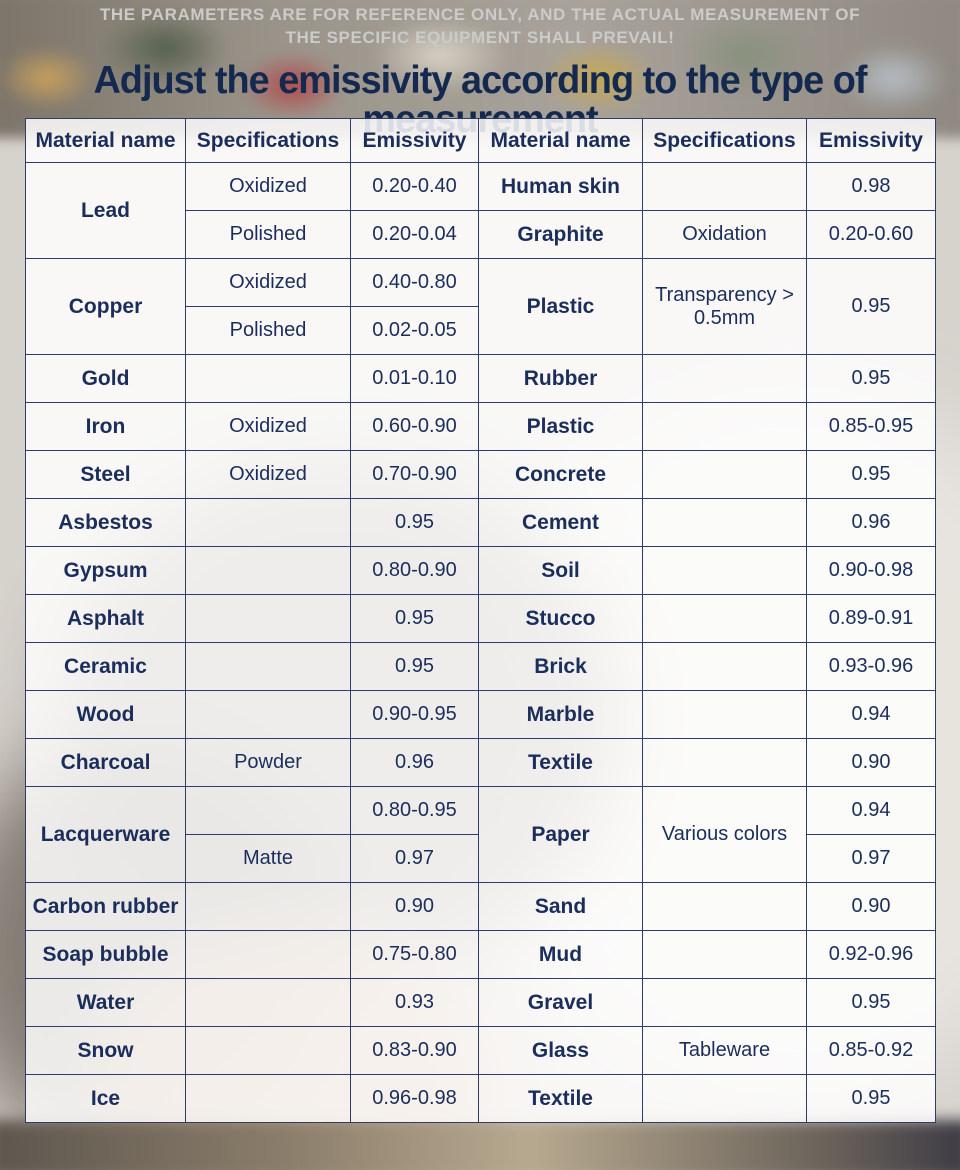 This screenshot has width=960, height=1170. I want to click on table-row: Snow 0.83-0.90 Glass Tableware 0.85-0.92, so click(480, 1050).